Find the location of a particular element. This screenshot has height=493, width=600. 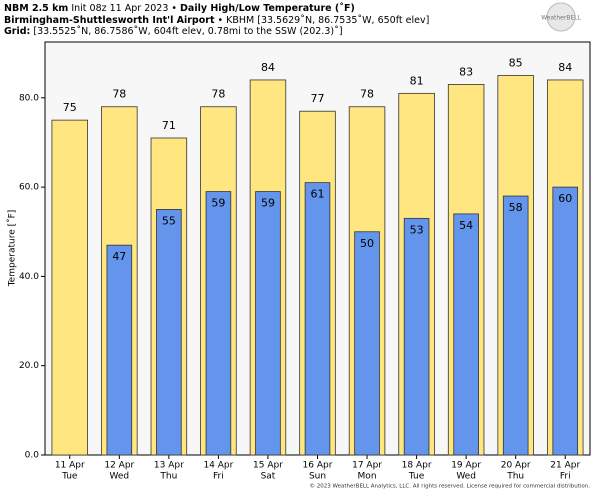

x-tick-label: 14 Apr is located at coordinates (218, 466).